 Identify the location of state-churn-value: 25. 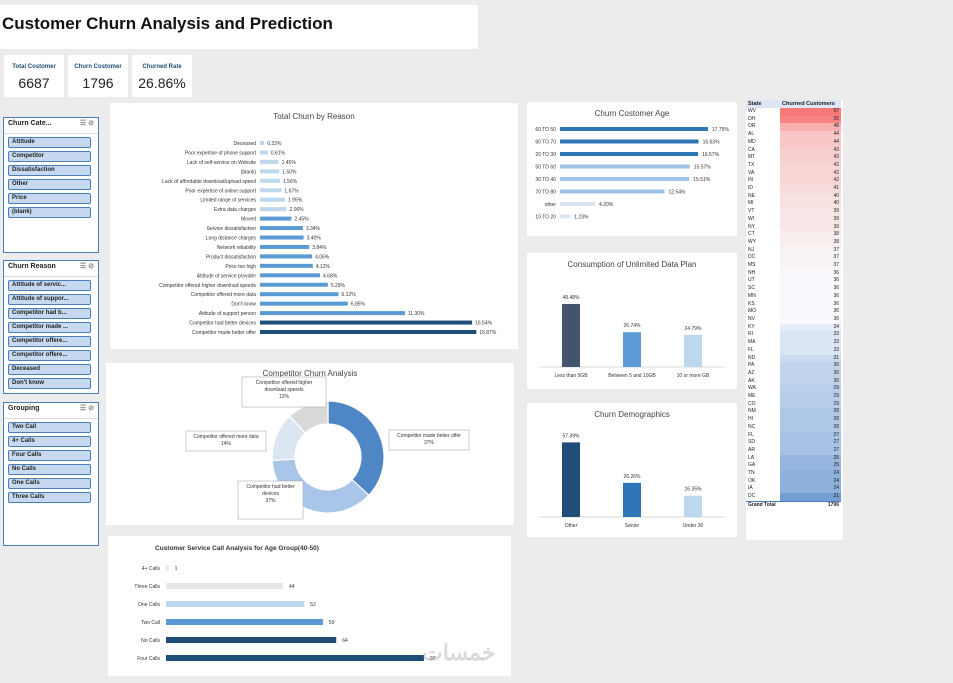
(810, 458).